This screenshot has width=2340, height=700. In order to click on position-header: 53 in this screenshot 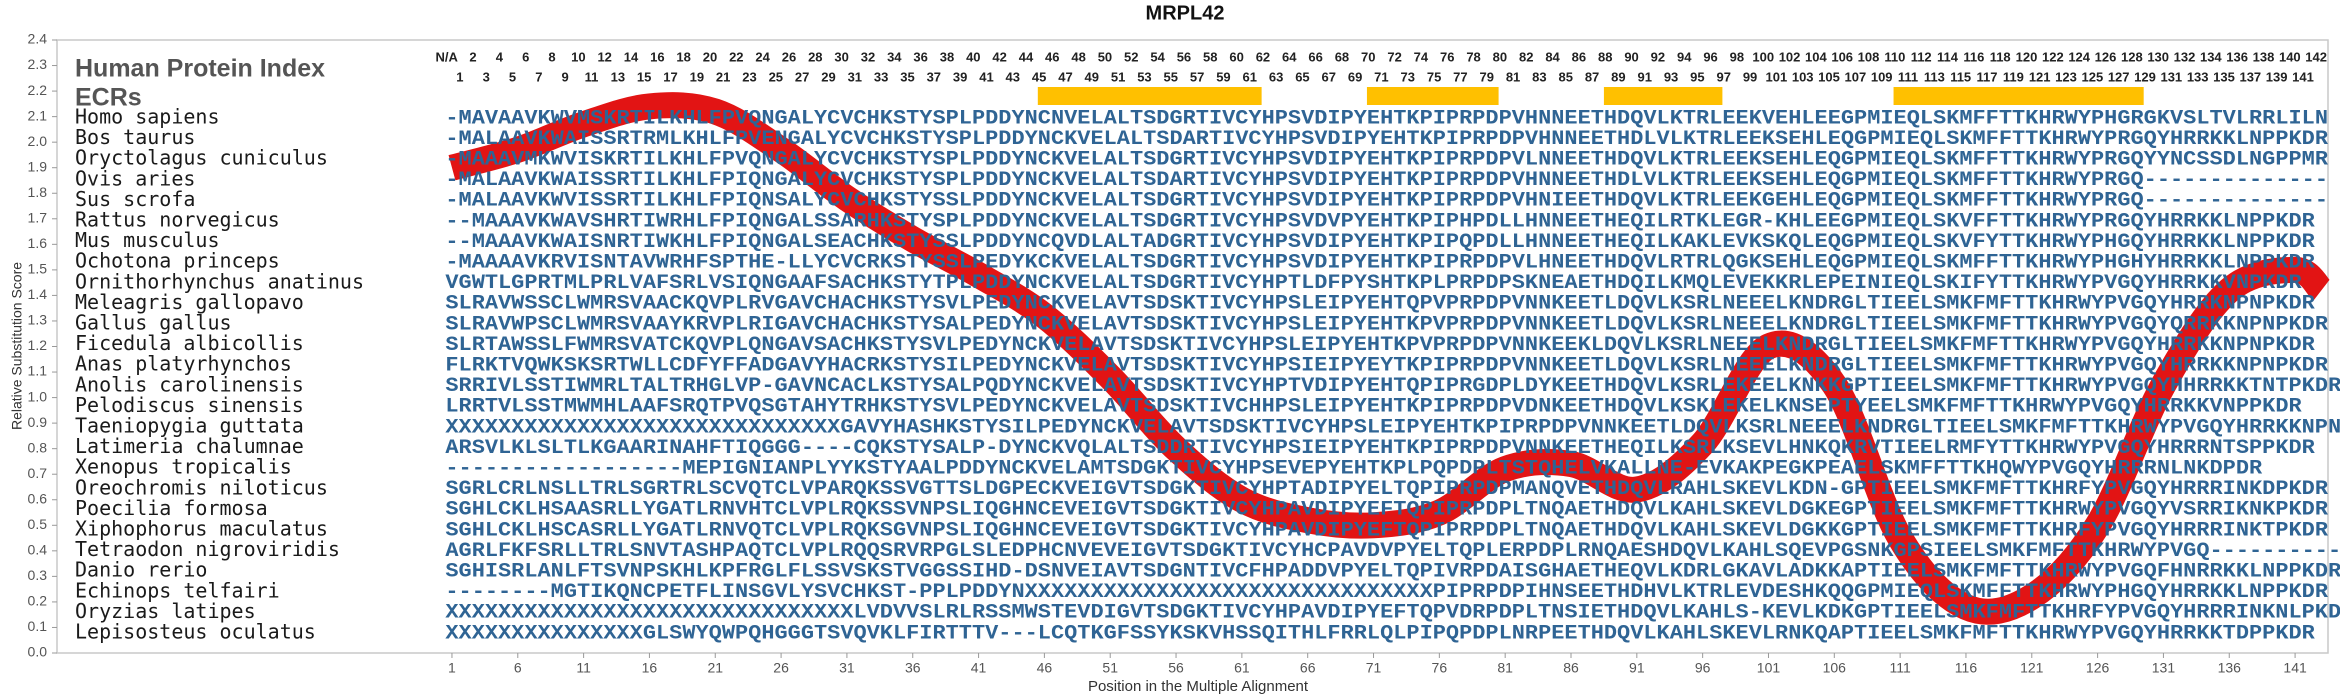, I will do `click(1144, 76)`.